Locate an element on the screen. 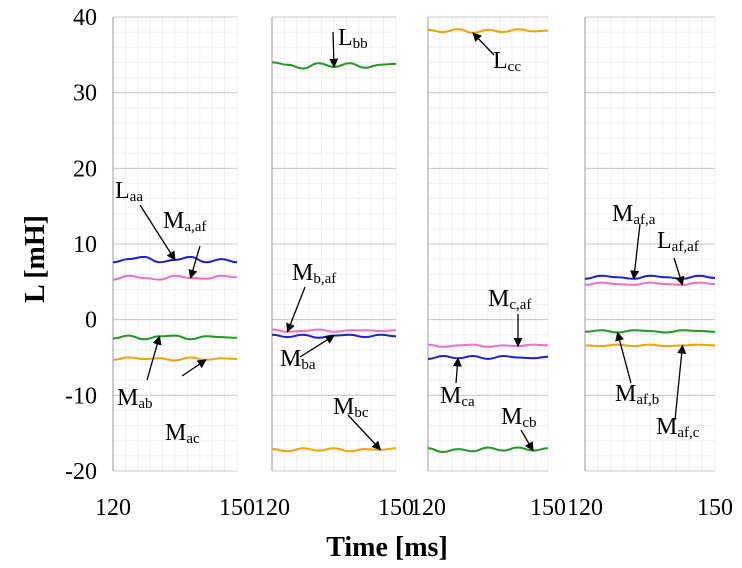 The image size is (742, 568). y-tick-label: 40 is located at coordinates (85, 18).